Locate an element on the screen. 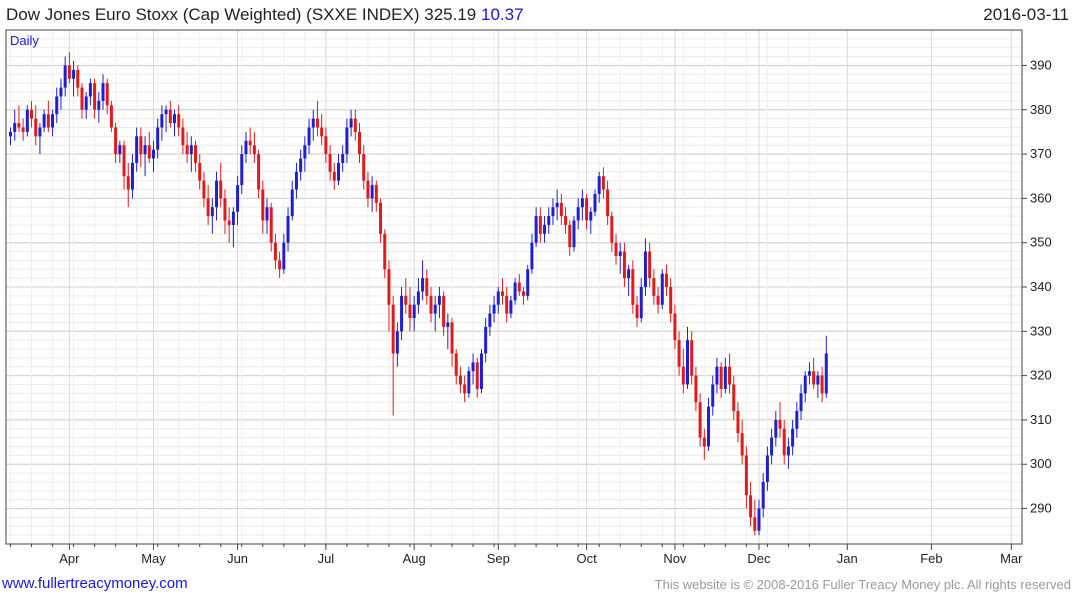 This screenshot has width=1075, height=600. x-tick-label: Feb is located at coordinates (931, 558).